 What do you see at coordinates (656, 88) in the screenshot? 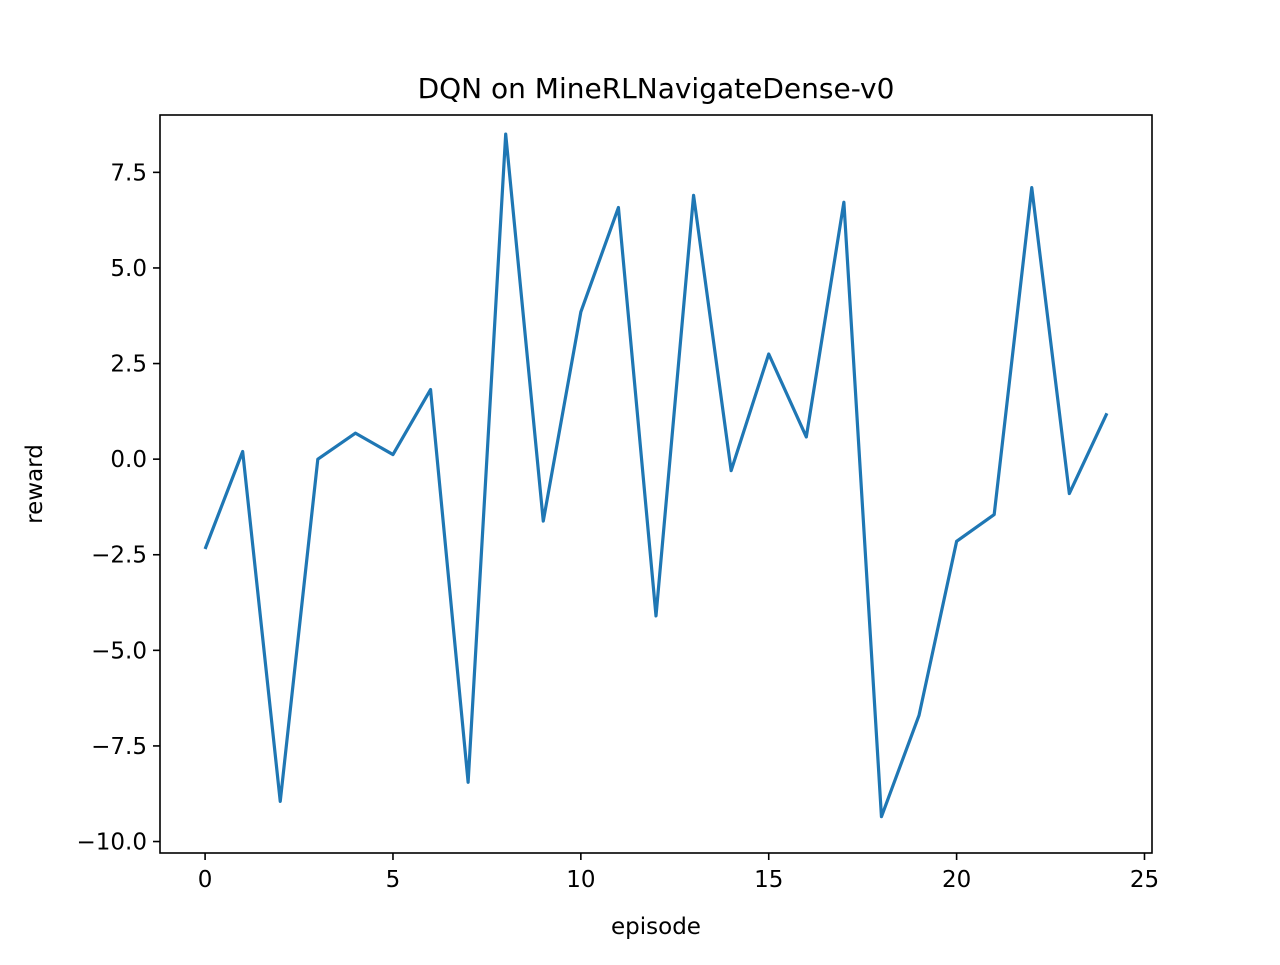
I see `chart-title: DQN on MineRLNavigateDense-v0` at bounding box center [656, 88].